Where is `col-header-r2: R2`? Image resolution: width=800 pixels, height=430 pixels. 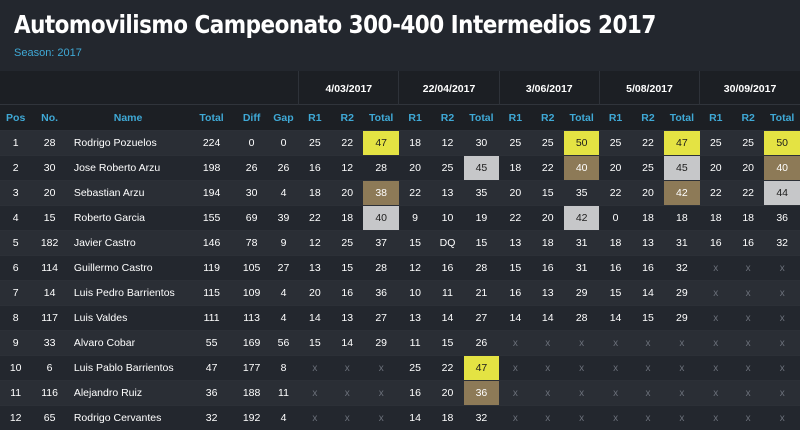 col-header-r2: R2 is located at coordinates (347, 118).